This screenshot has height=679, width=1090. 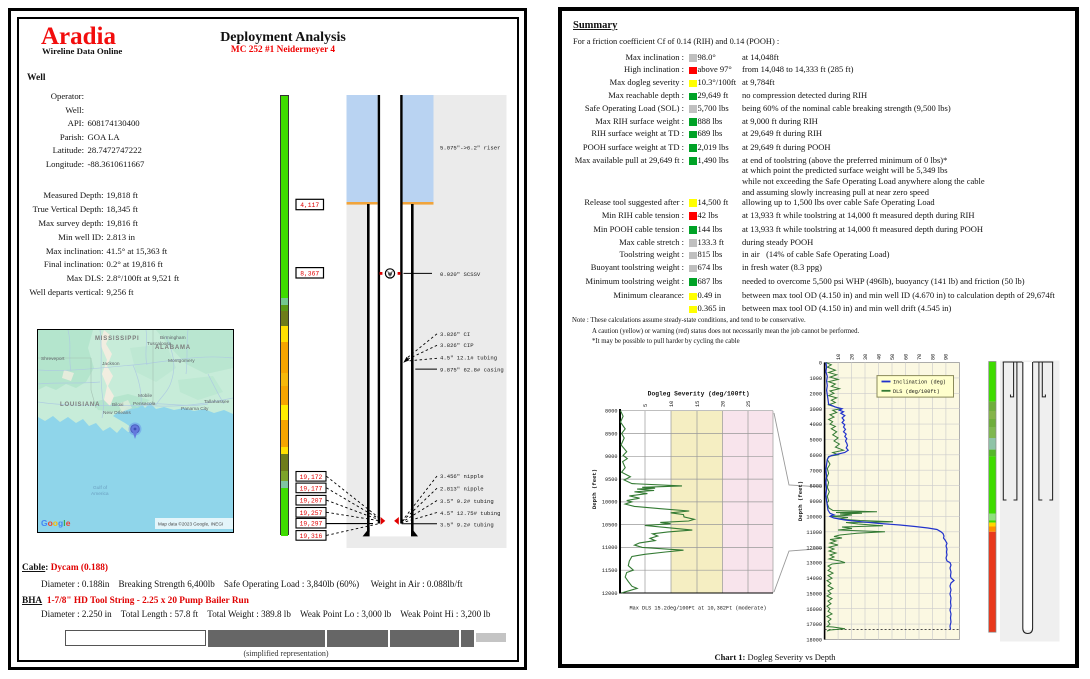 I want to click on svg-text: 19,316, so click(x=311, y=536).